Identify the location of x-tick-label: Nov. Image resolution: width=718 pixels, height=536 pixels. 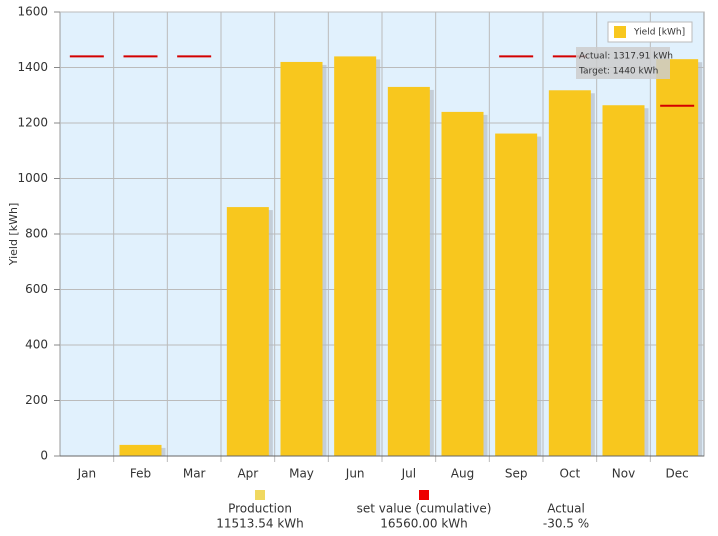
(623, 474).